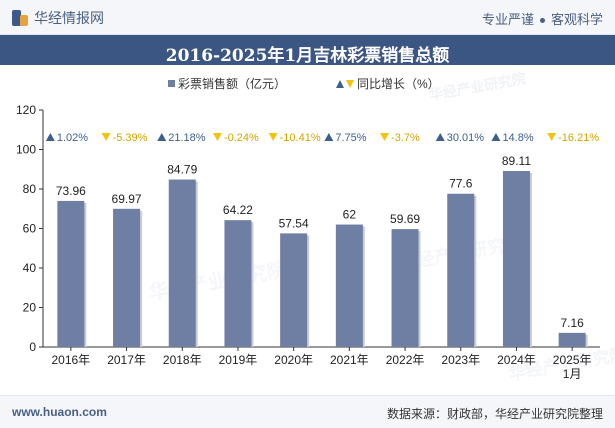 The height and width of the screenshot is (428, 615). I want to click on brand-name: 华经情报网, so click(69, 18).